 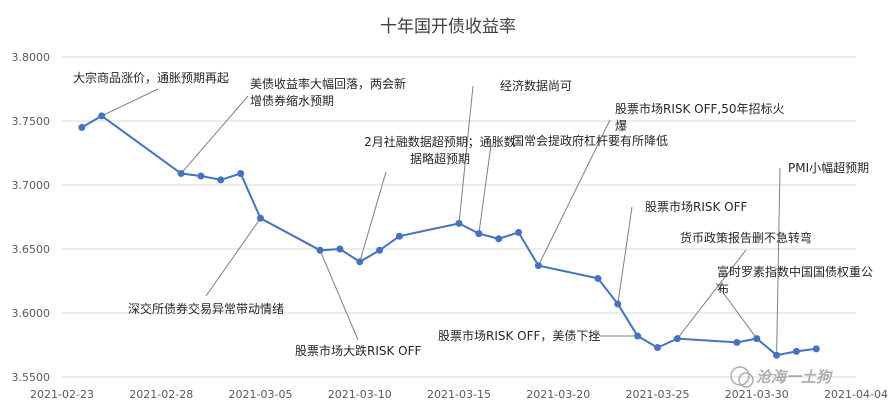 What do you see at coordinates (795, 271) in the screenshot?
I see `annotation-label: 富时罗素指数中国国债权重公` at bounding box center [795, 271].